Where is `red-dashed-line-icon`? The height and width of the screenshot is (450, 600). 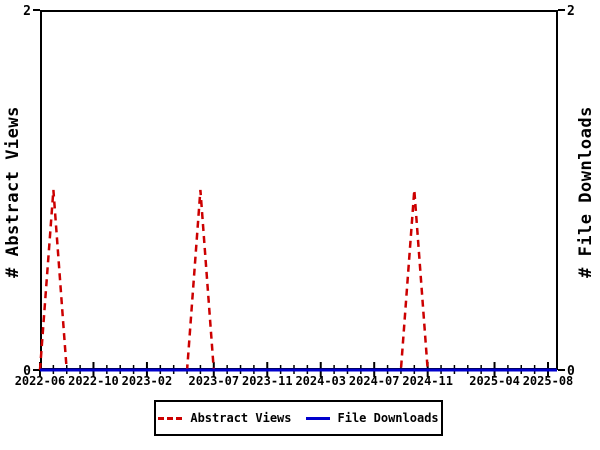 red-dashed-line-icon is located at coordinates (170, 418).